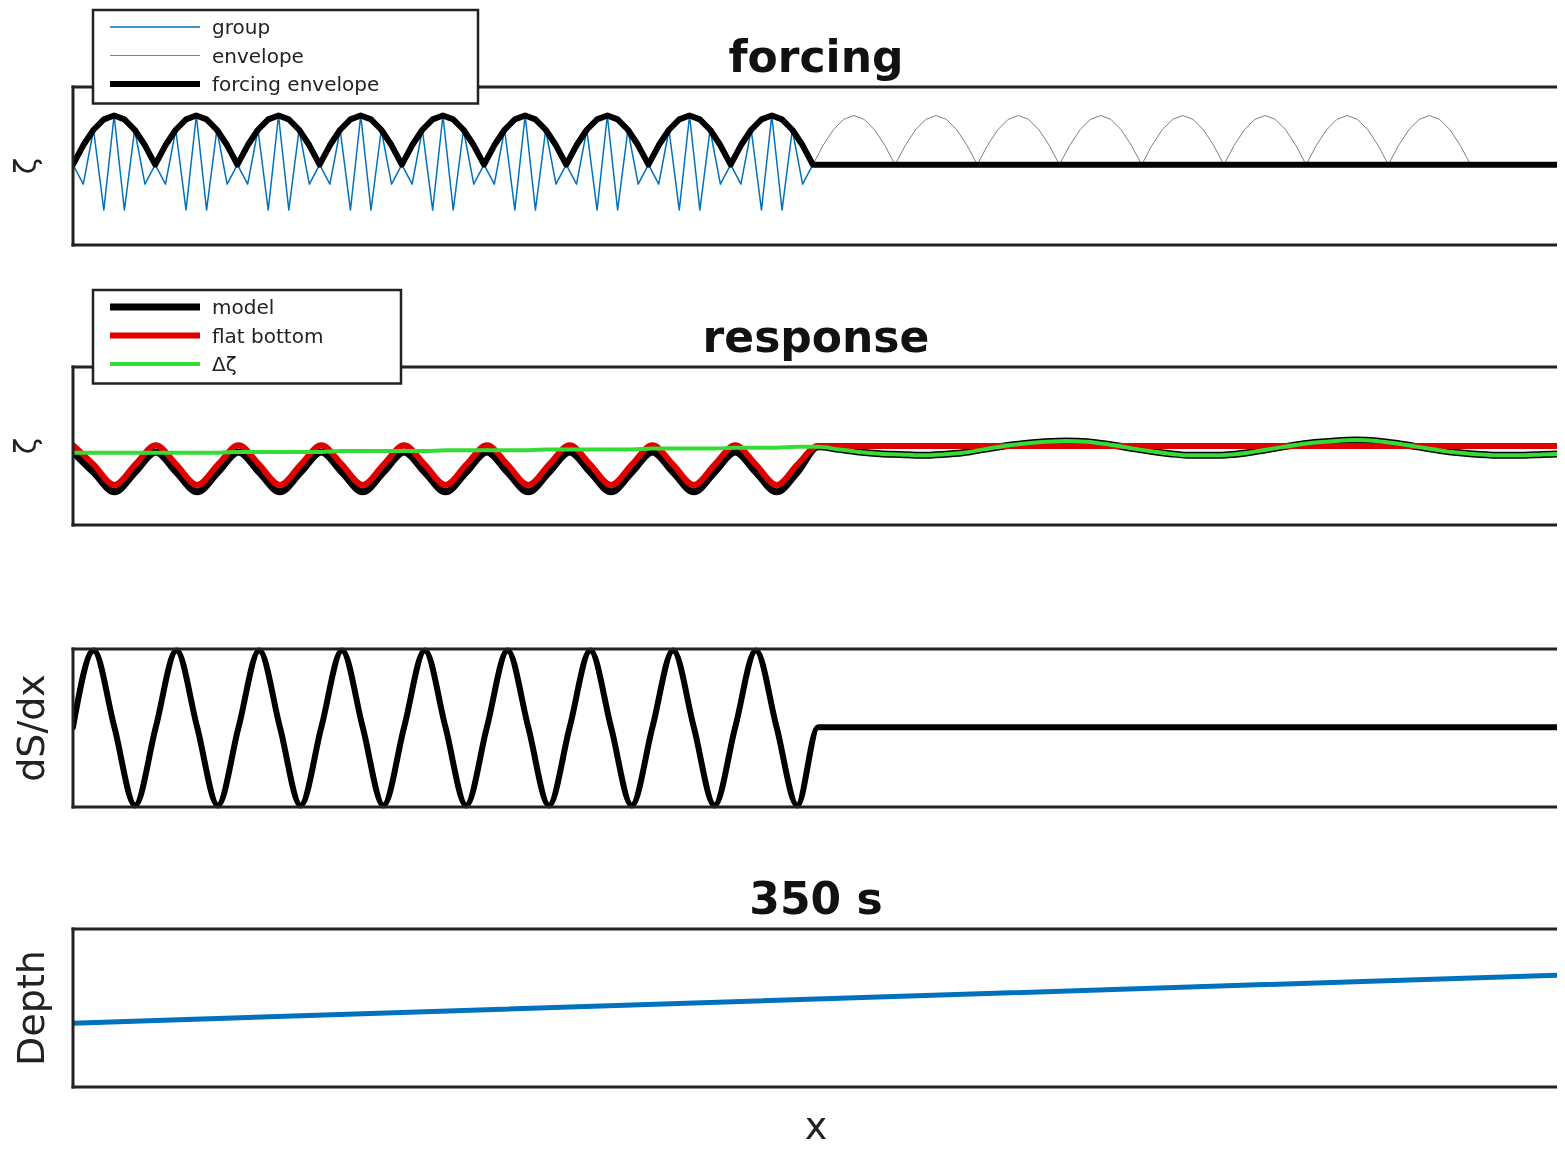  I want to click on legend-label: model, so click(243, 307).